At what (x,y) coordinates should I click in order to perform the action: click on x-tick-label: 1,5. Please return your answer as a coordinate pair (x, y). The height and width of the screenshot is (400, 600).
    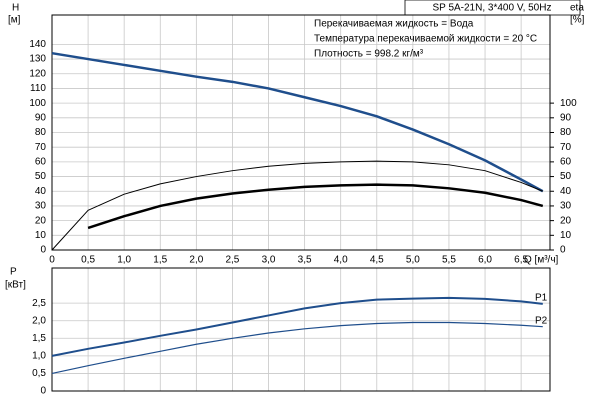
    Looking at the image, I should click on (160, 260).